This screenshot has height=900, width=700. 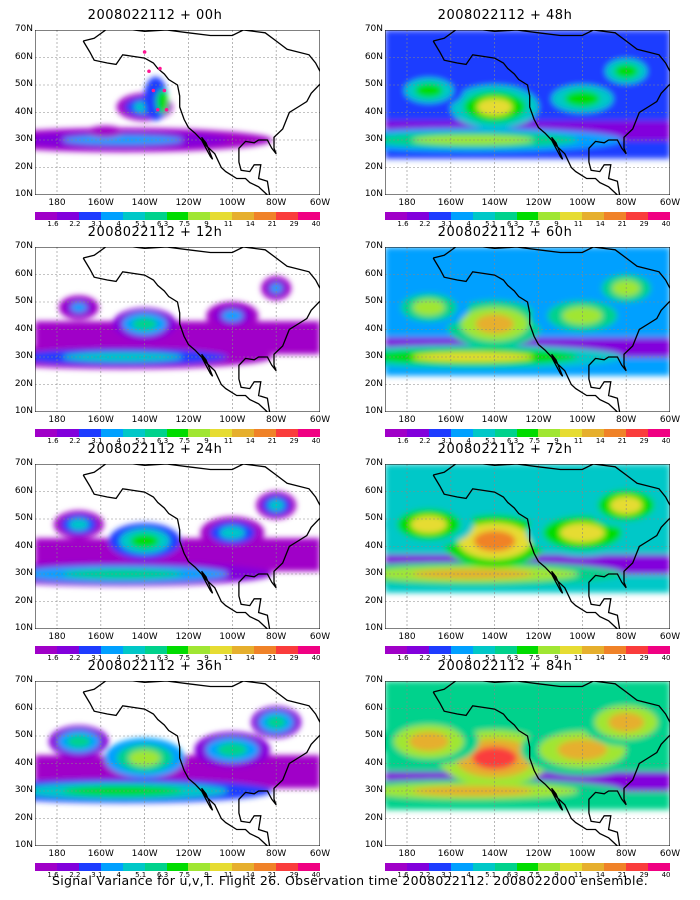 What do you see at coordinates (155, 15) in the screenshot?
I see `panel-title: 2008022112 + 00h` at bounding box center [155, 15].